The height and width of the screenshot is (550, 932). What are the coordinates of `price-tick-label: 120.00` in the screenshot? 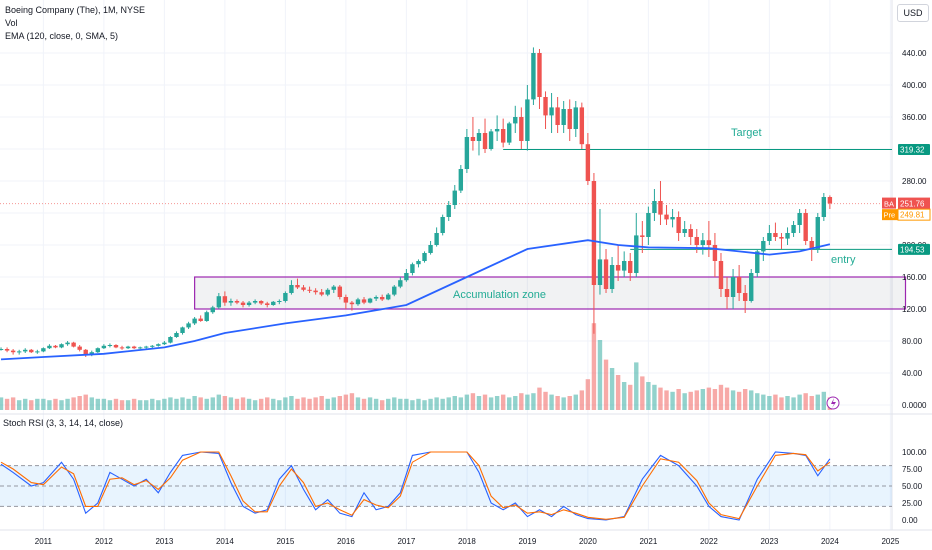 It's located at (914, 309).